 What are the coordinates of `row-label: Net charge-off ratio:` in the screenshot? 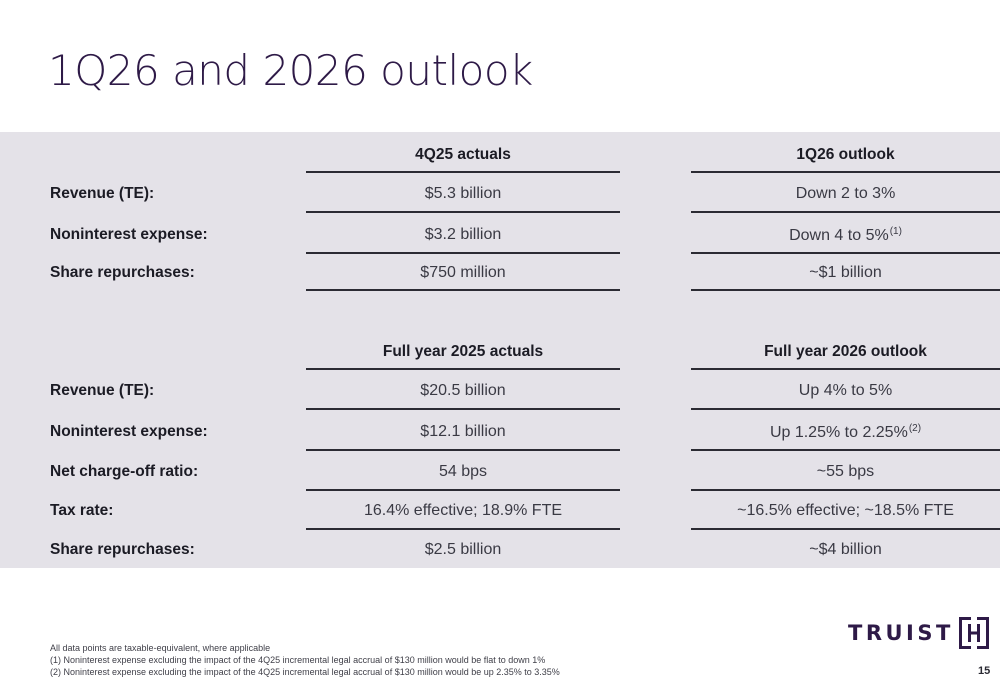 It's located at (124, 471).